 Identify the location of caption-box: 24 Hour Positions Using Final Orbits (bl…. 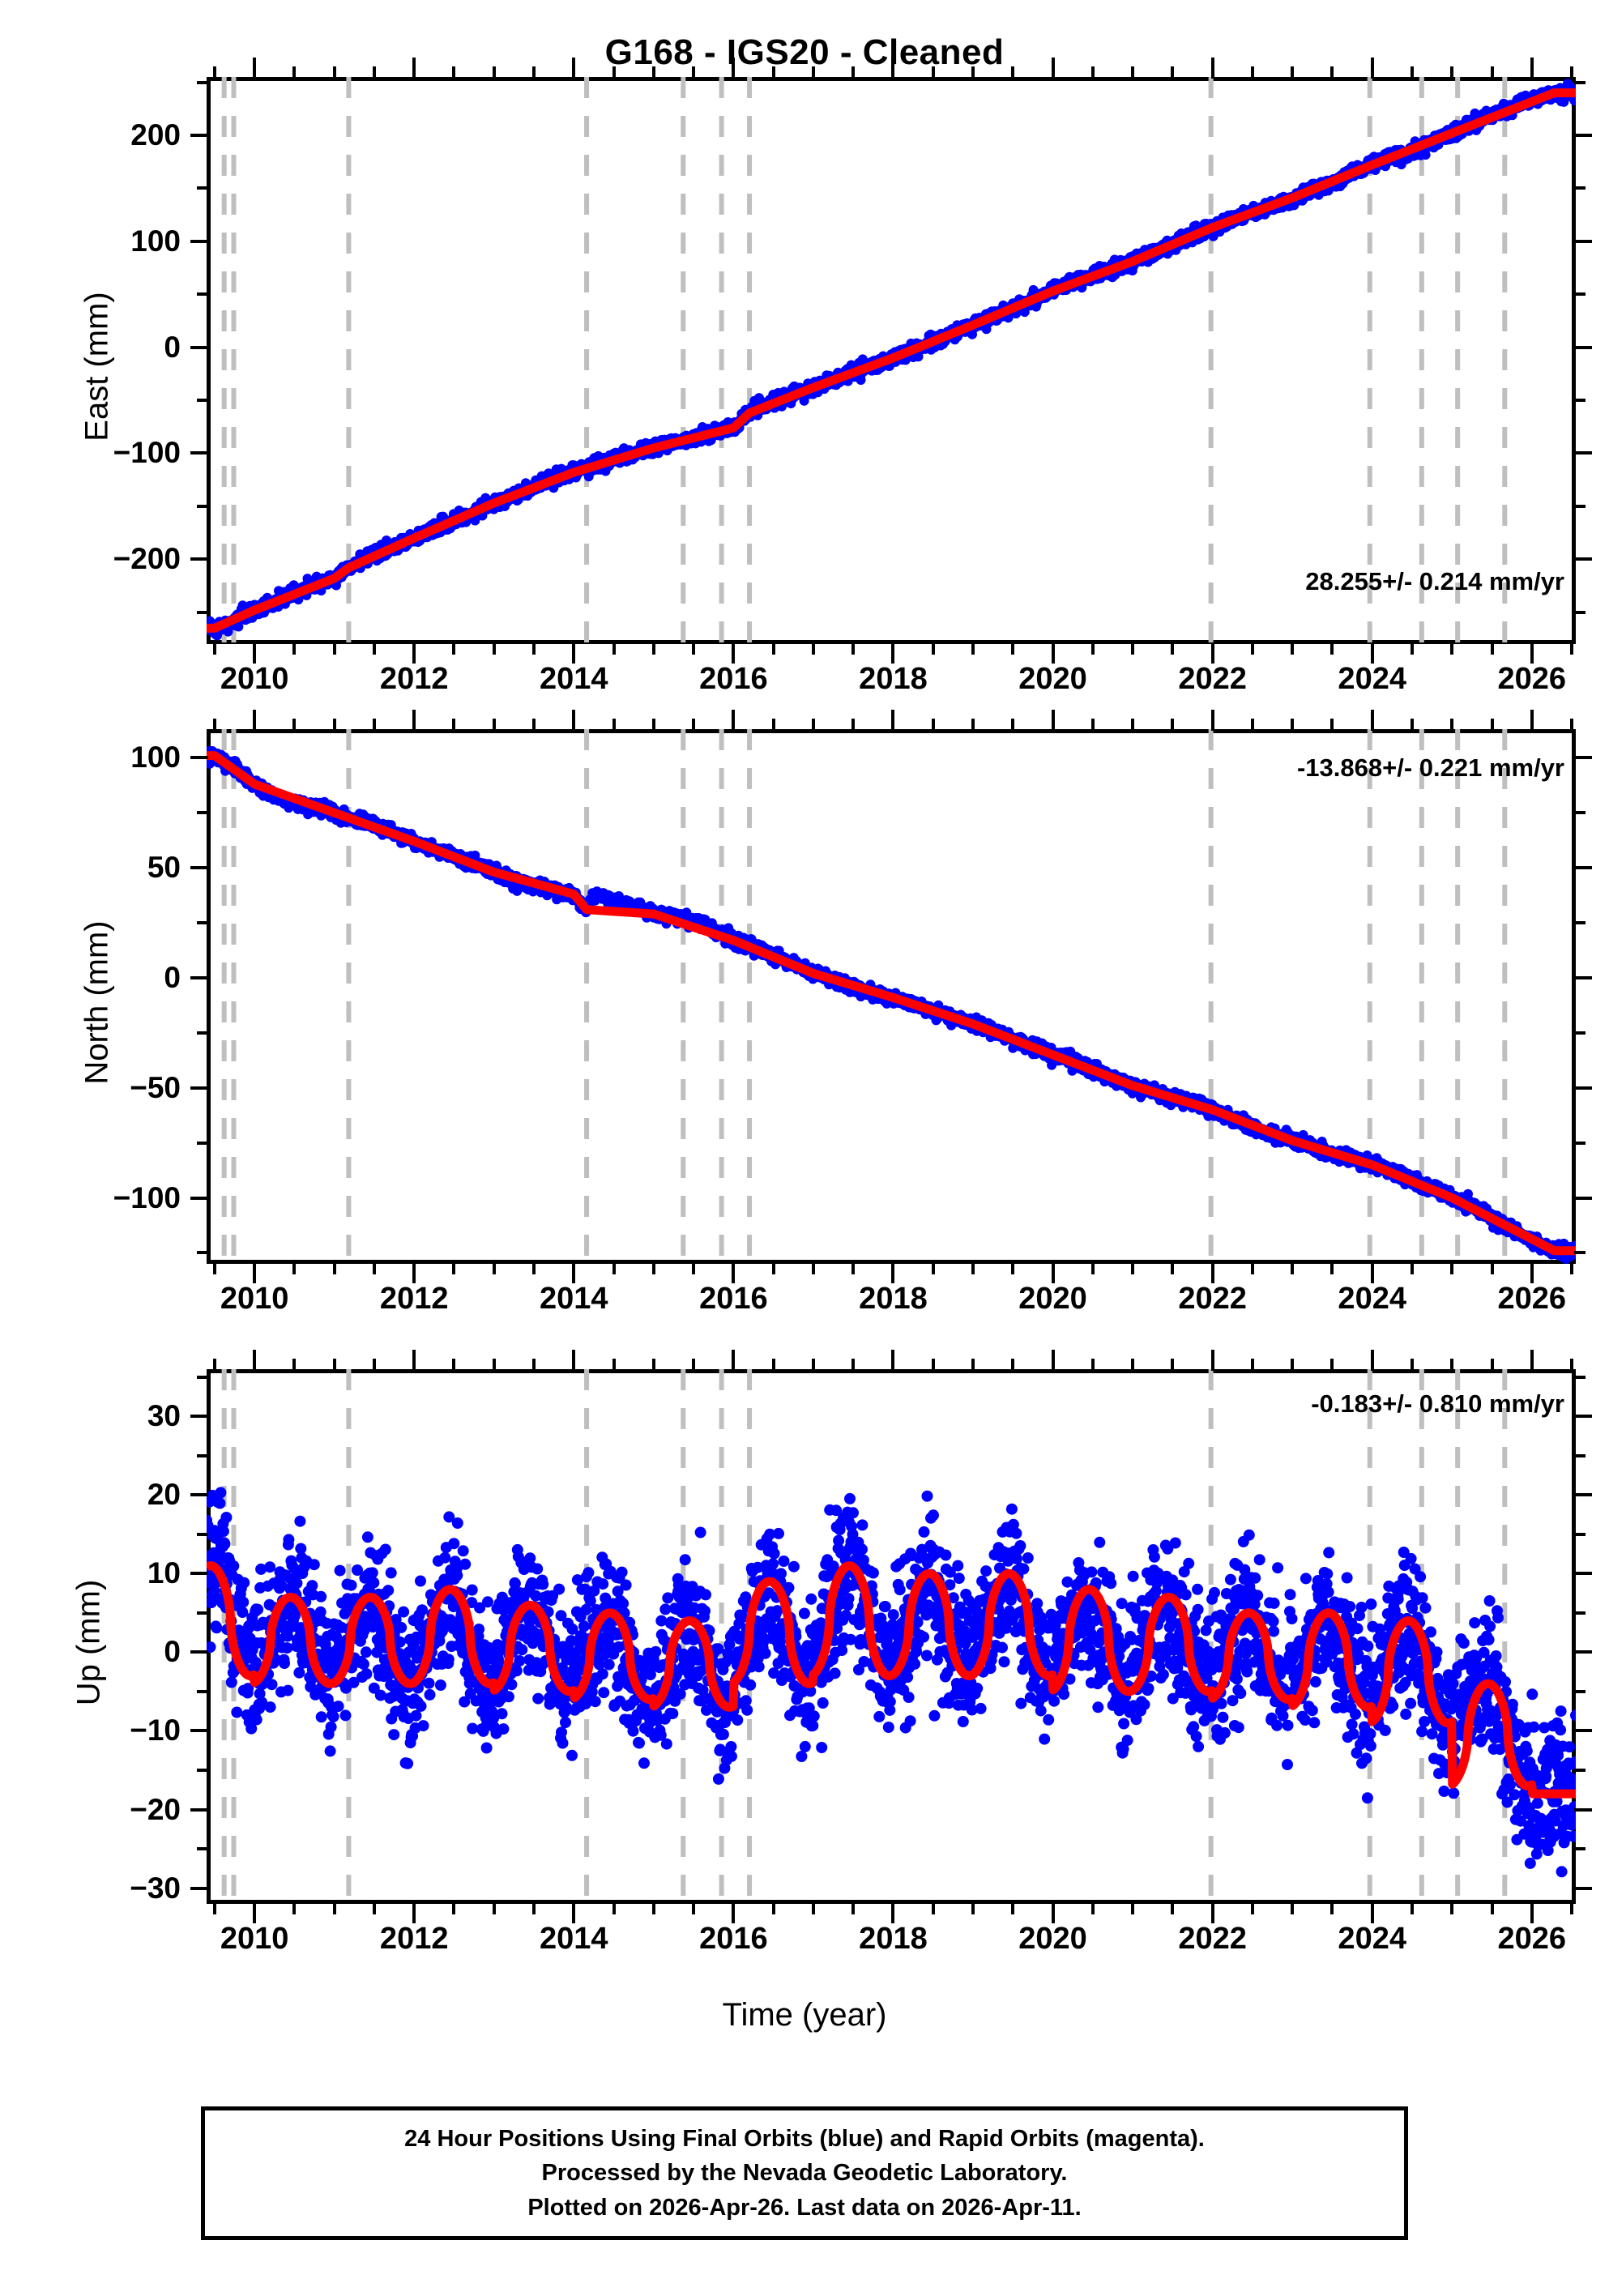
(804, 2173).